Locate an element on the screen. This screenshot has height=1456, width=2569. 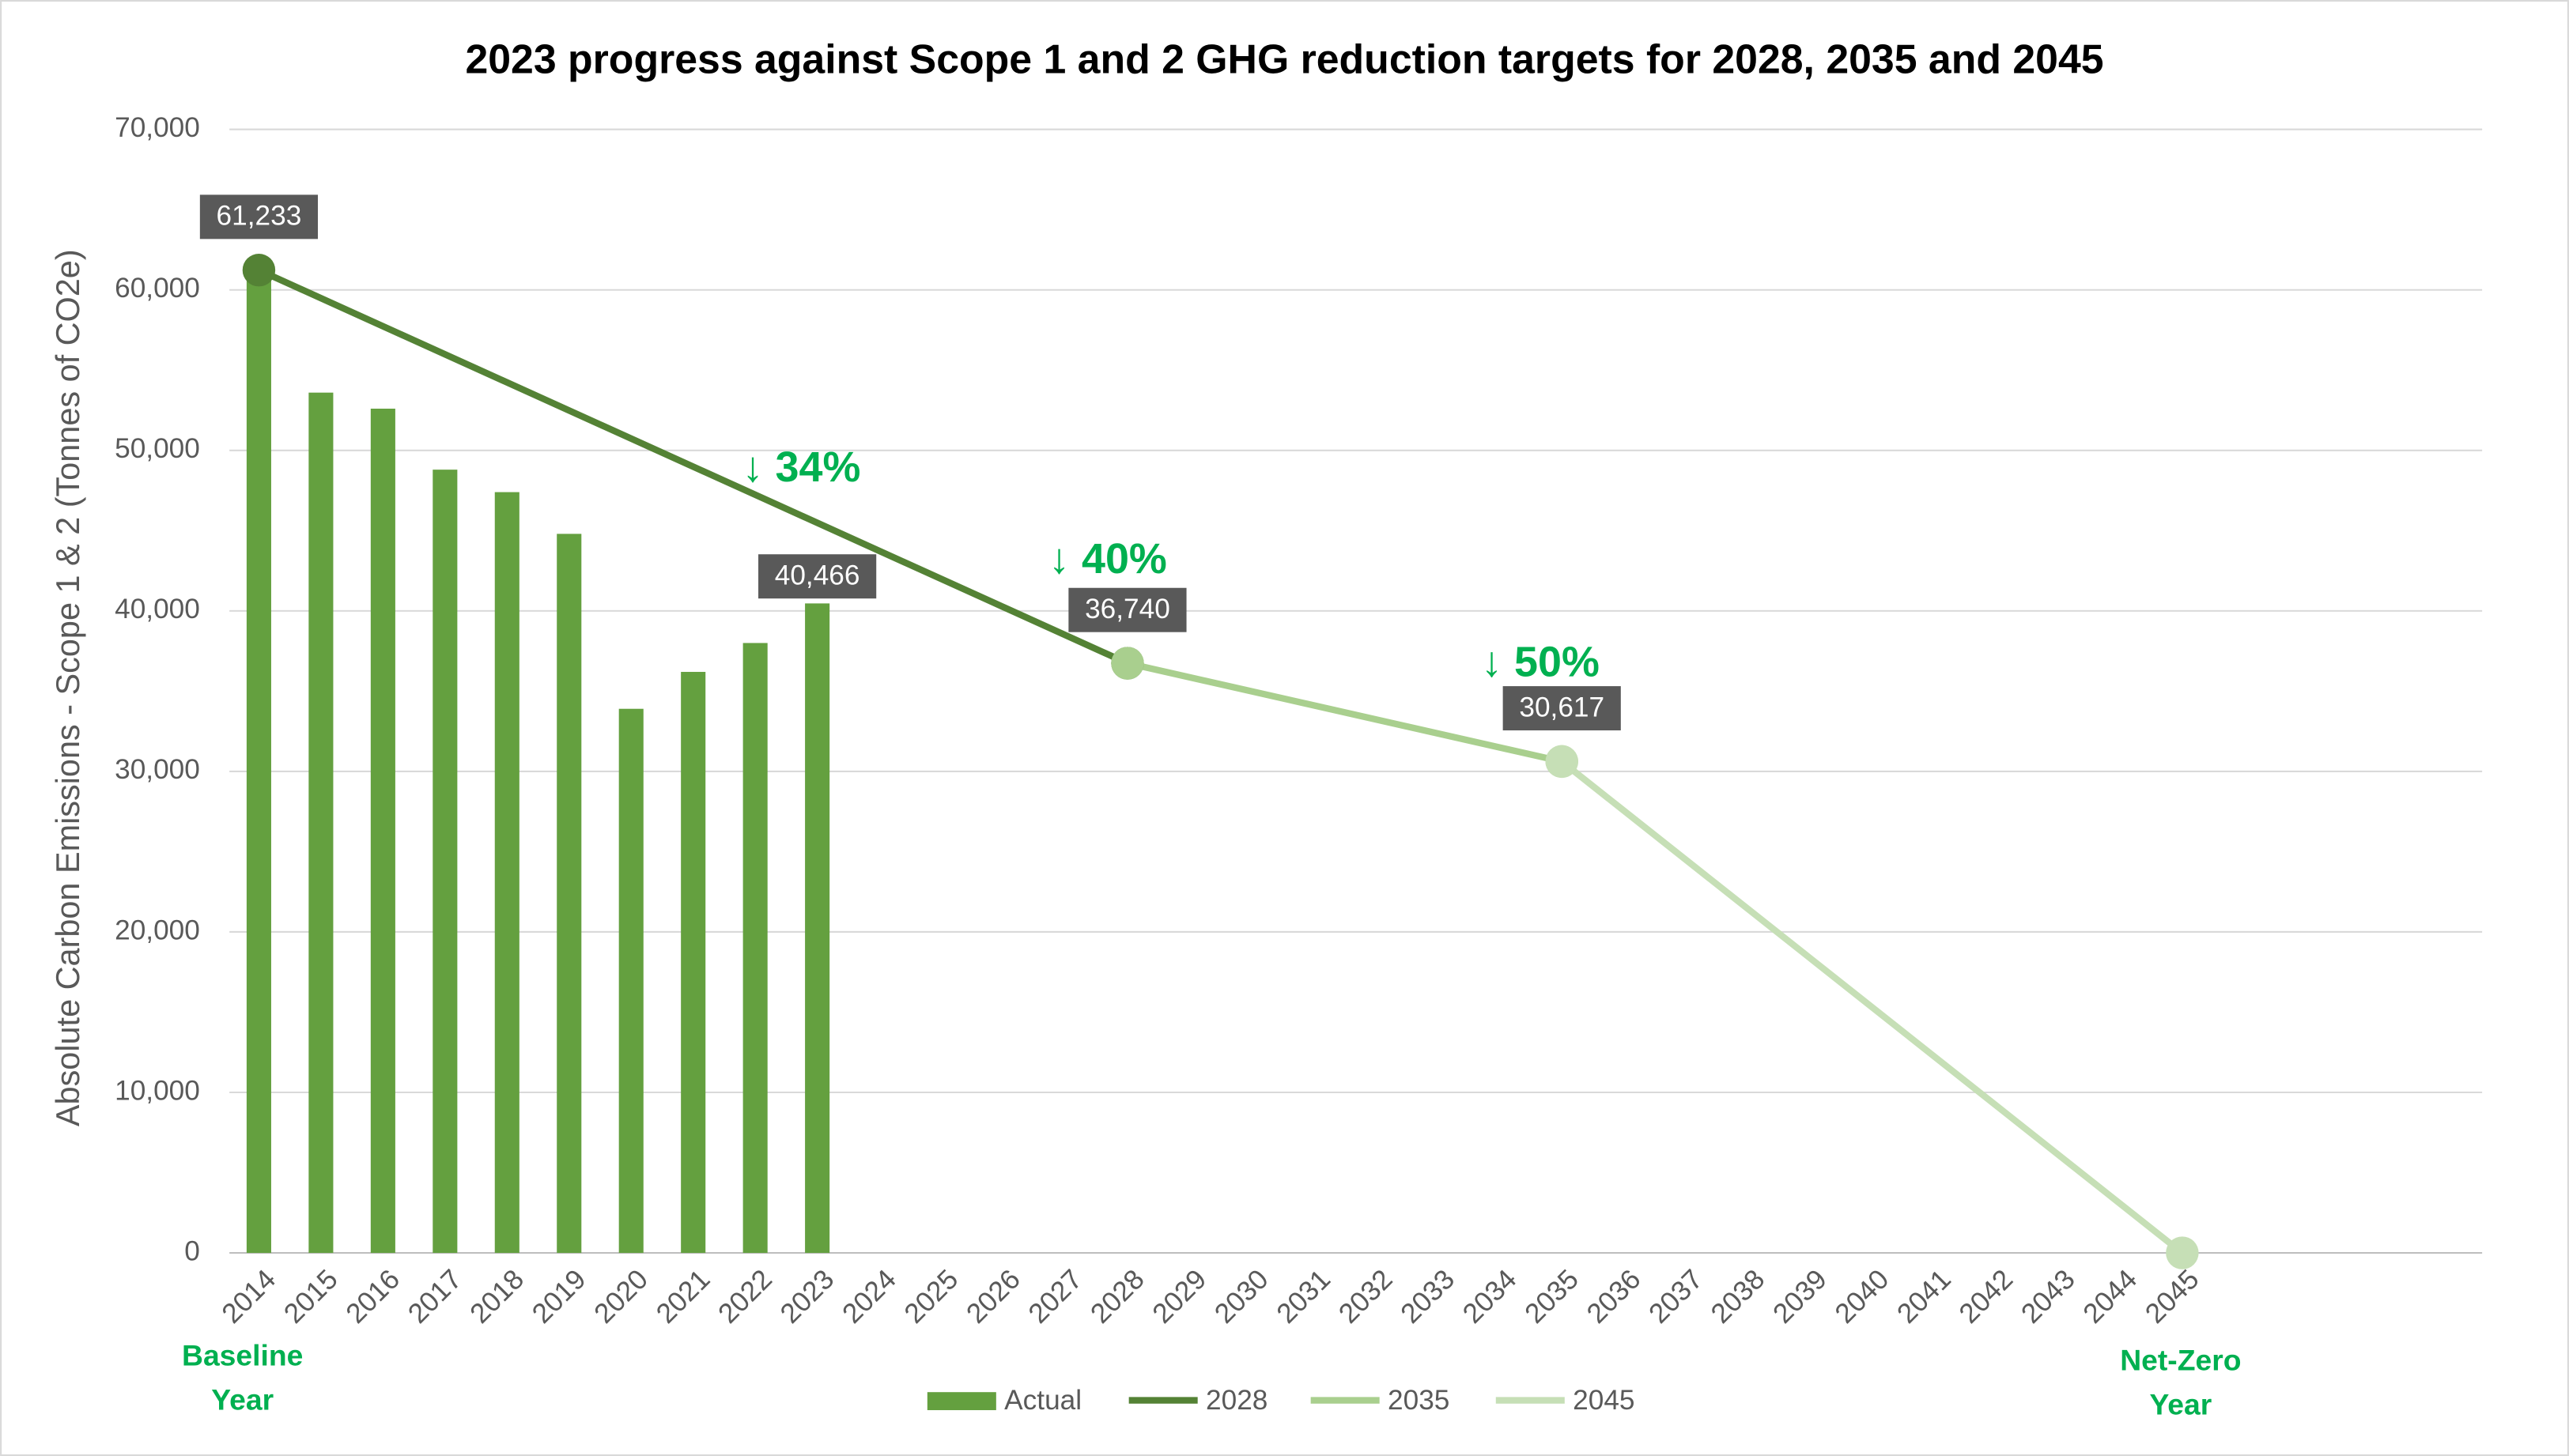
axis-note: Net-Zero is located at coordinates (2180, 1360).